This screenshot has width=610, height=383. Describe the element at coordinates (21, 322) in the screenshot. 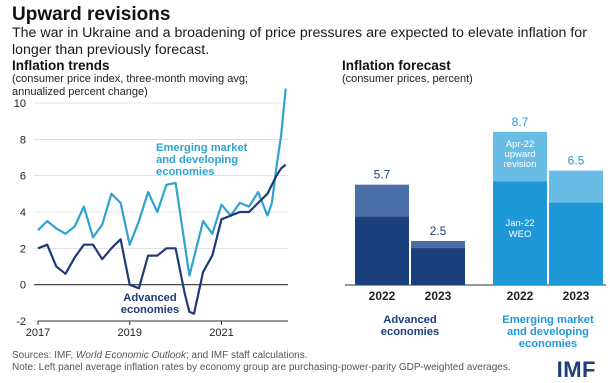

I see `y-tick-label: -2` at that location.